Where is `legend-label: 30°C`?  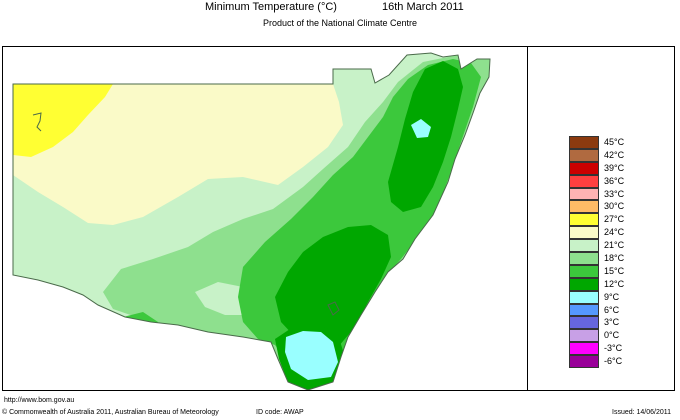
legend-label: 30°C is located at coordinates (614, 206).